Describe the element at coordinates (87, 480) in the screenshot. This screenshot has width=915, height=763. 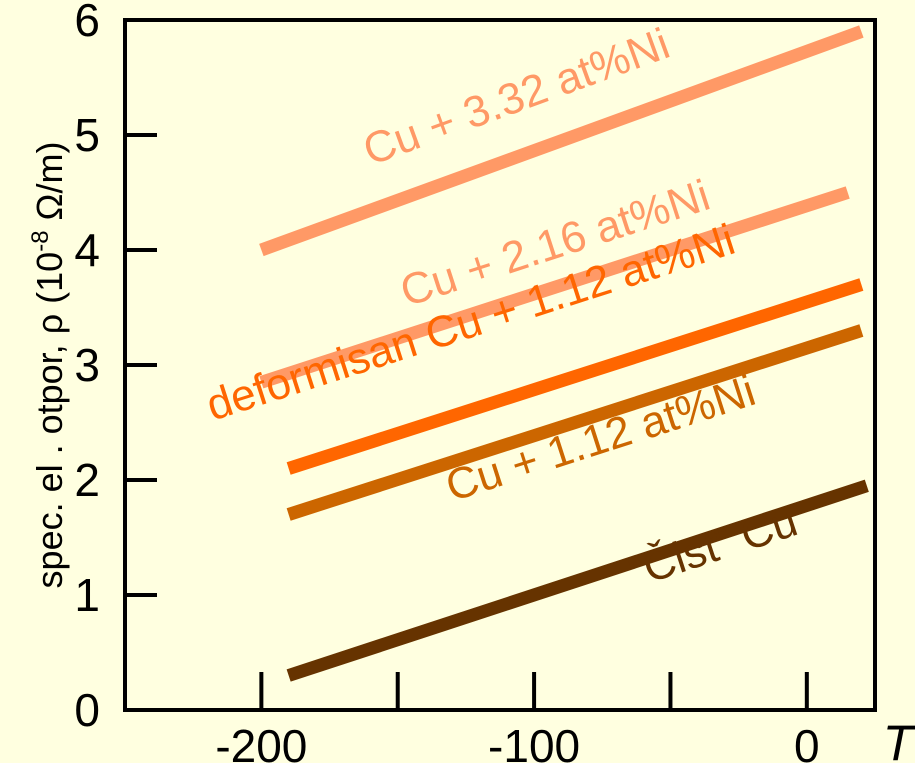
I see `y-tick-label: 2` at that location.